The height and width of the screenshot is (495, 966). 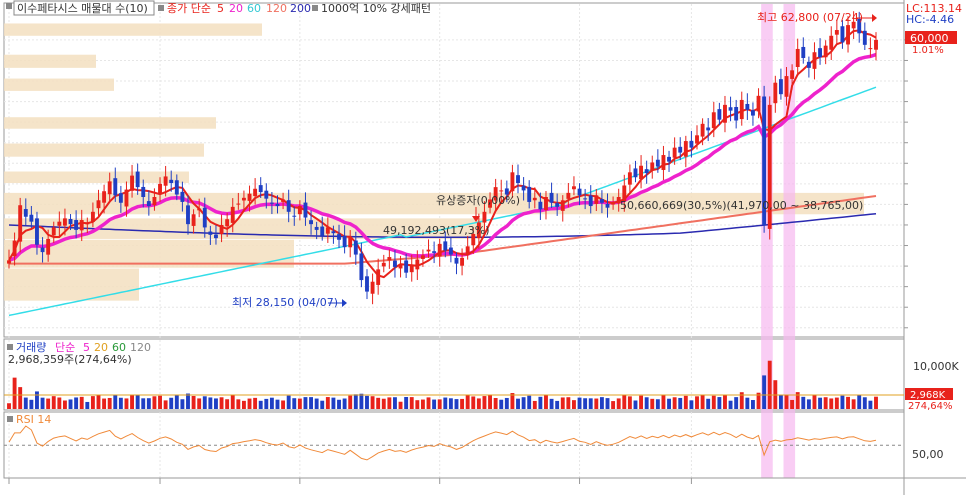 What do you see at coordinates (101, 347) in the screenshot?
I see `volume-ma-20: 20` at bounding box center [101, 347].